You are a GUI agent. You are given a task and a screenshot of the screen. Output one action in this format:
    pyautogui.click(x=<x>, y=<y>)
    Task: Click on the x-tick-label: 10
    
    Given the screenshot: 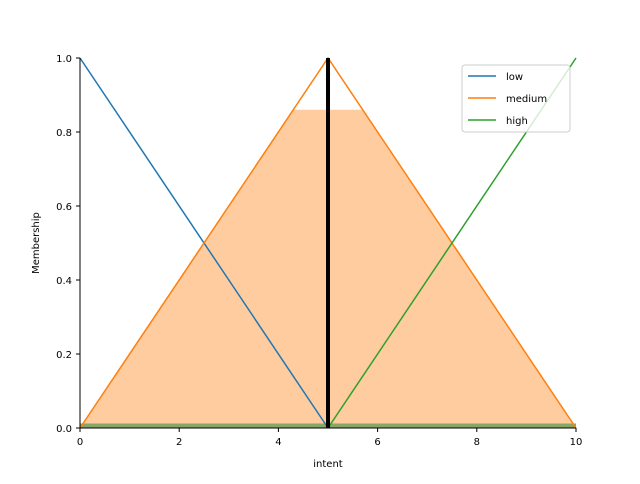 What is the action you would take?
    pyautogui.click(x=576, y=442)
    